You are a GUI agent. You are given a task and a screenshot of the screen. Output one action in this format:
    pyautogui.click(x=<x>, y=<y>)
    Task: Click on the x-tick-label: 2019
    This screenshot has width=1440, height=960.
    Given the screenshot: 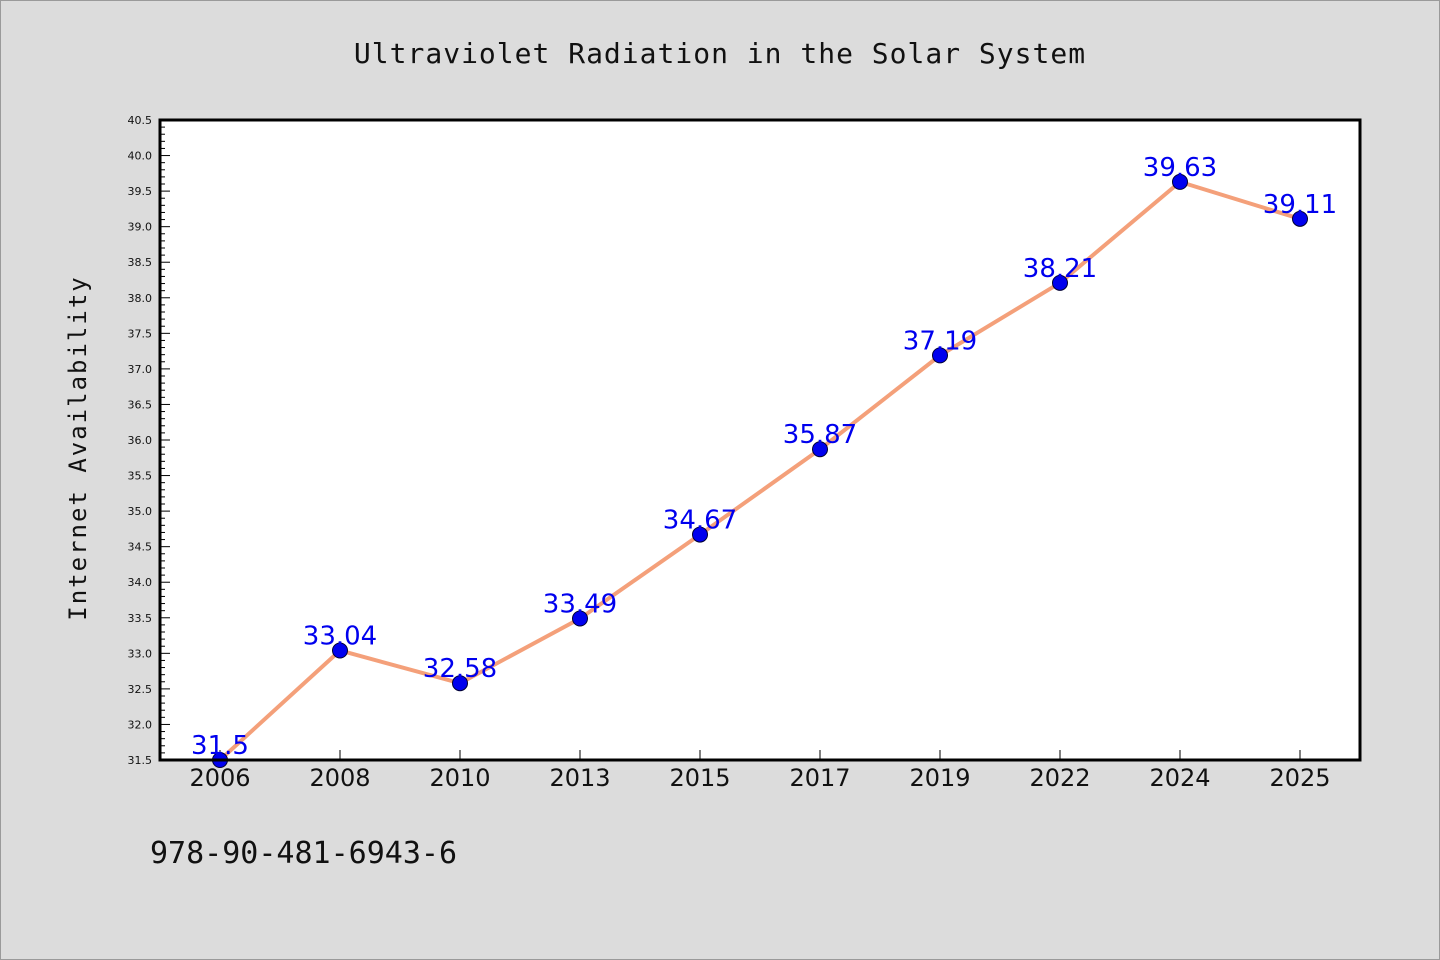 What is the action you would take?
    pyautogui.click(x=939, y=778)
    